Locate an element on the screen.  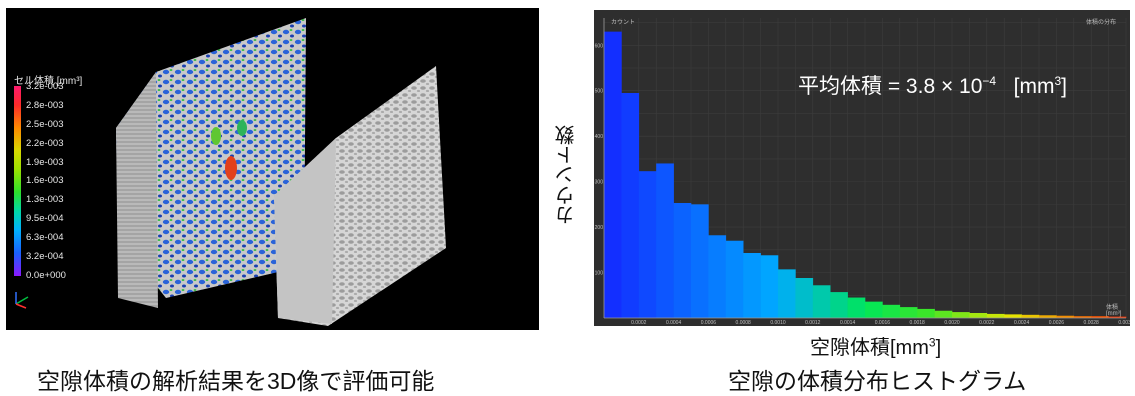
y-tick-label: 200 is located at coordinates (599, 228).